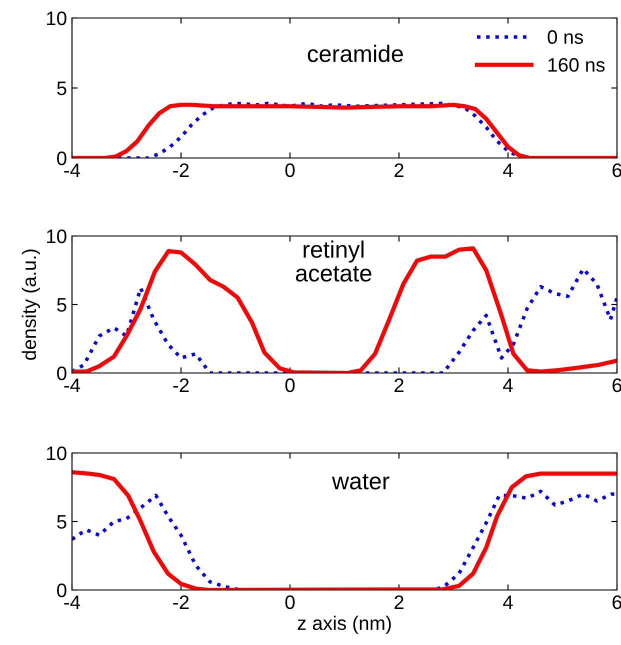 This screenshot has height=645, width=621. What do you see at coordinates (566, 37) in the screenshot?
I see `legend-label: 0 ns` at bounding box center [566, 37].